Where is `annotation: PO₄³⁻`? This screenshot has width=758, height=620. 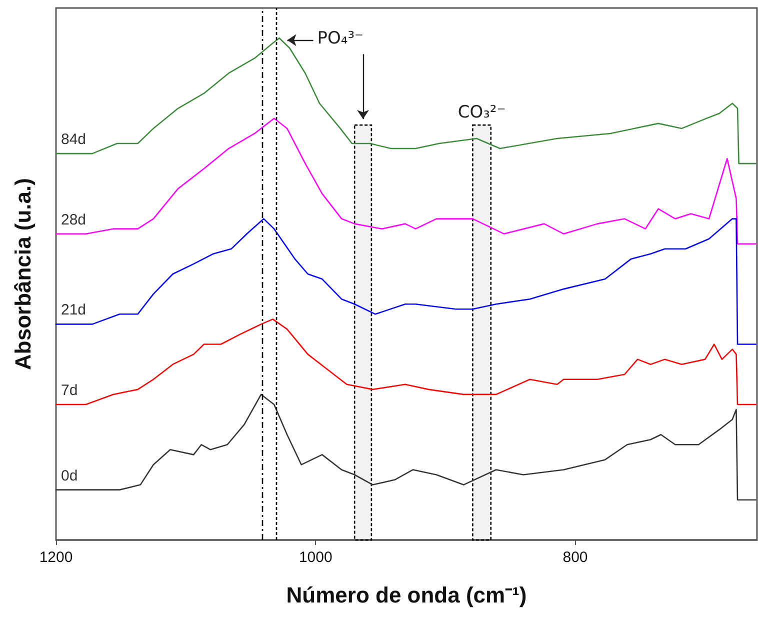
annotation: PO₄³⁻ is located at coordinates (340, 38).